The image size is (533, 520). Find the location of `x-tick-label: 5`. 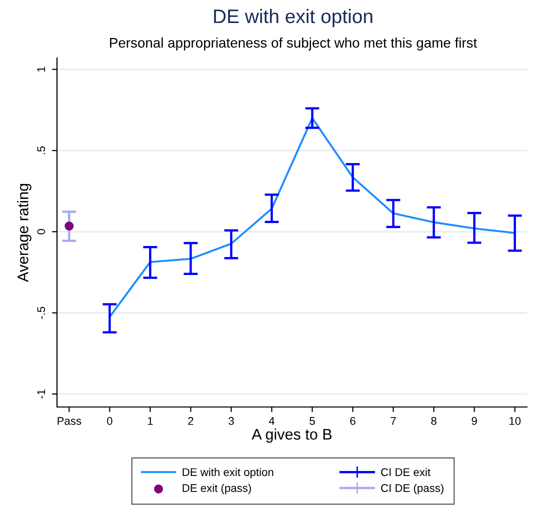

x-tick-label: 5 is located at coordinates (312, 421).